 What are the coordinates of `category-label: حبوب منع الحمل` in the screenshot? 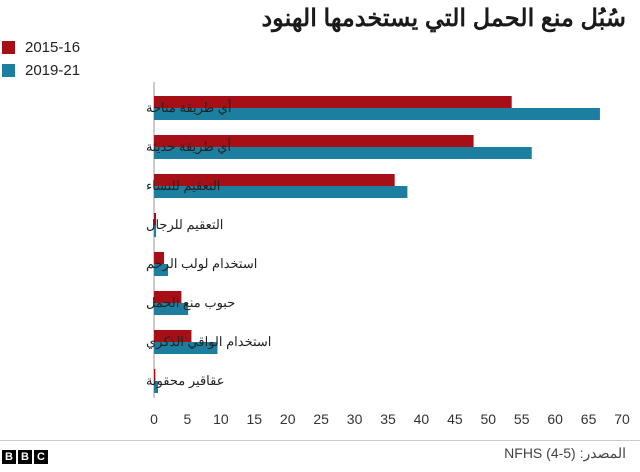 It's located at (190, 303).